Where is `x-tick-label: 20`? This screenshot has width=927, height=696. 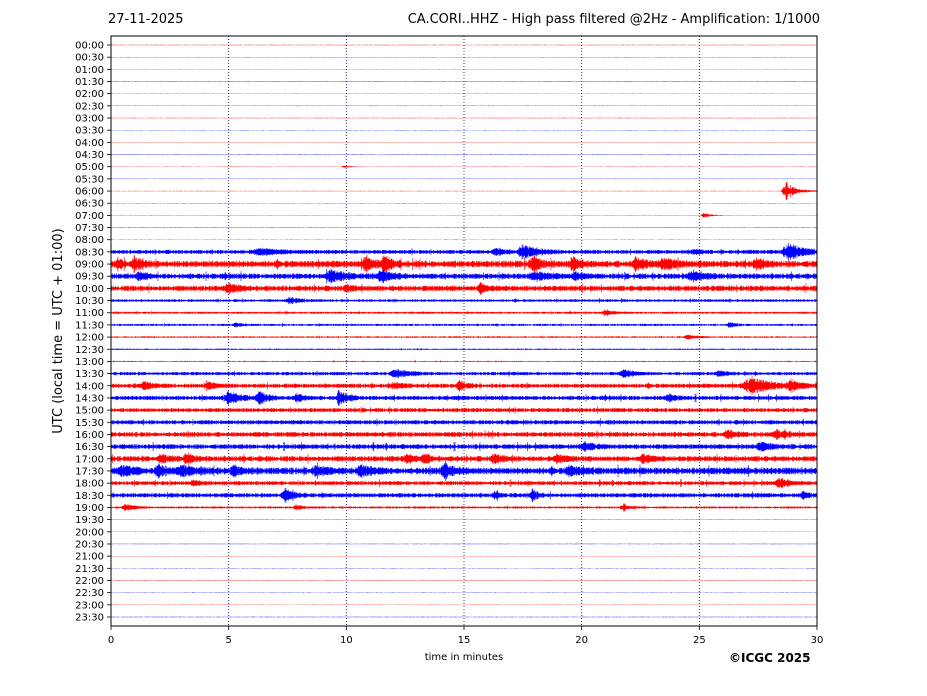 x-tick-label: 20 is located at coordinates (581, 640).